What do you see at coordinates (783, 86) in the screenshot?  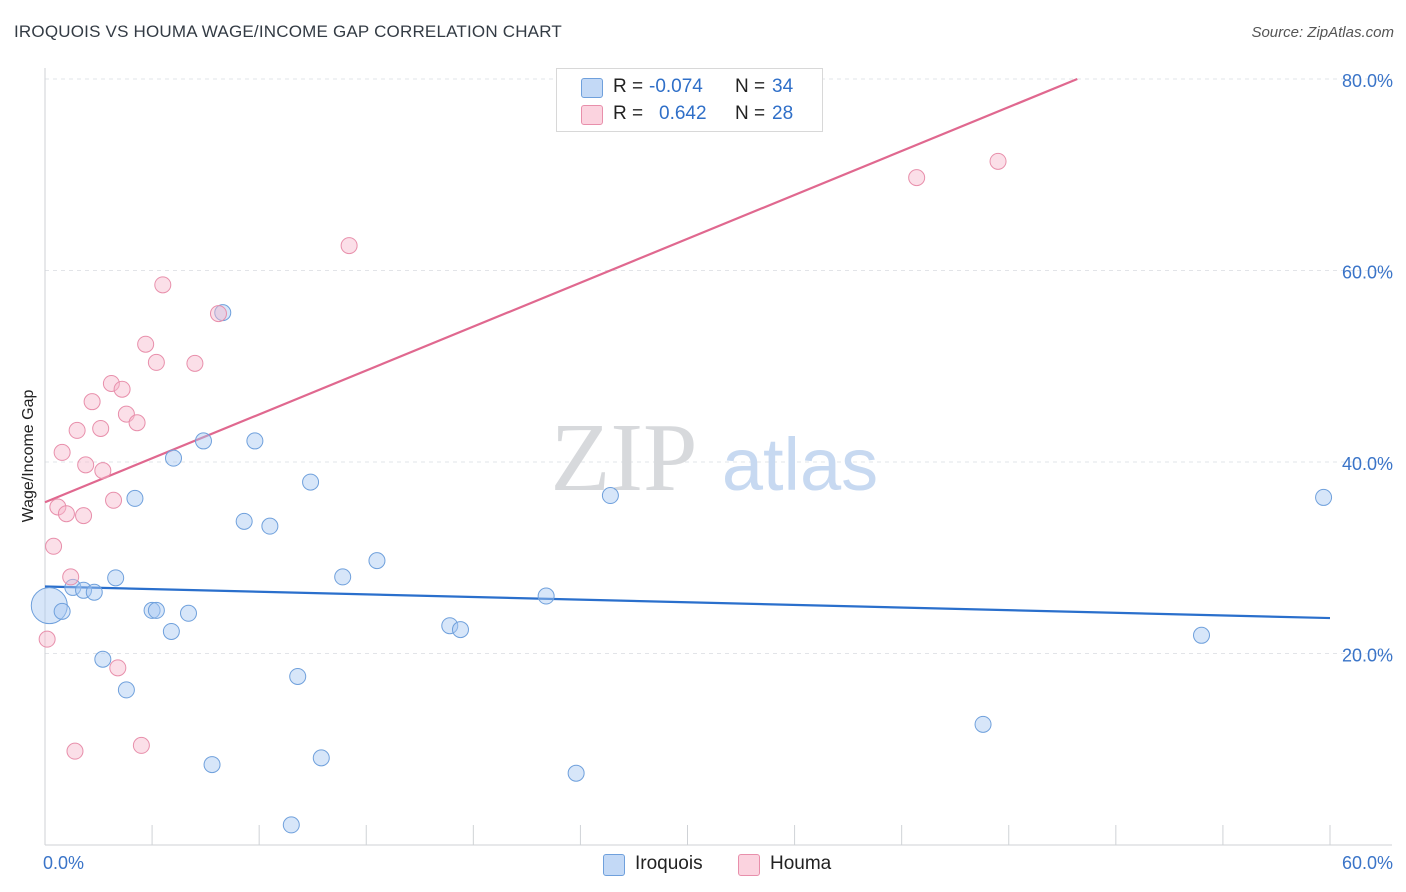 I see `legend-n-value: 34` at bounding box center [783, 86].